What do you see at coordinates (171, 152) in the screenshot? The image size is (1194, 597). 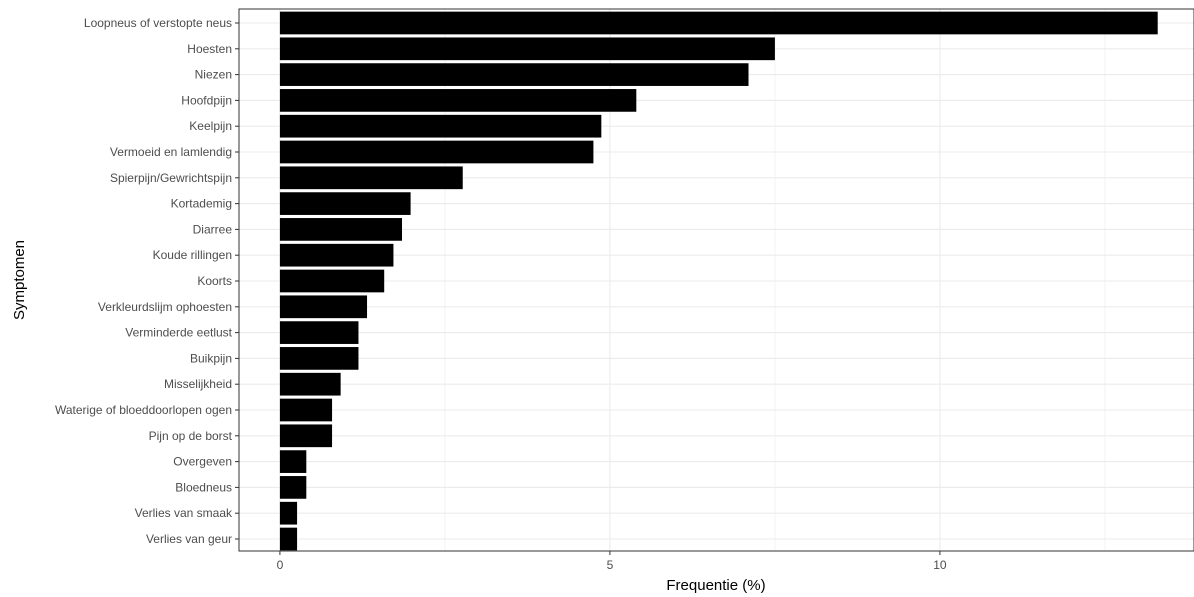 I see `y-tick-label: Vermoeid en lamlendig` at bounding box center [171, 152].